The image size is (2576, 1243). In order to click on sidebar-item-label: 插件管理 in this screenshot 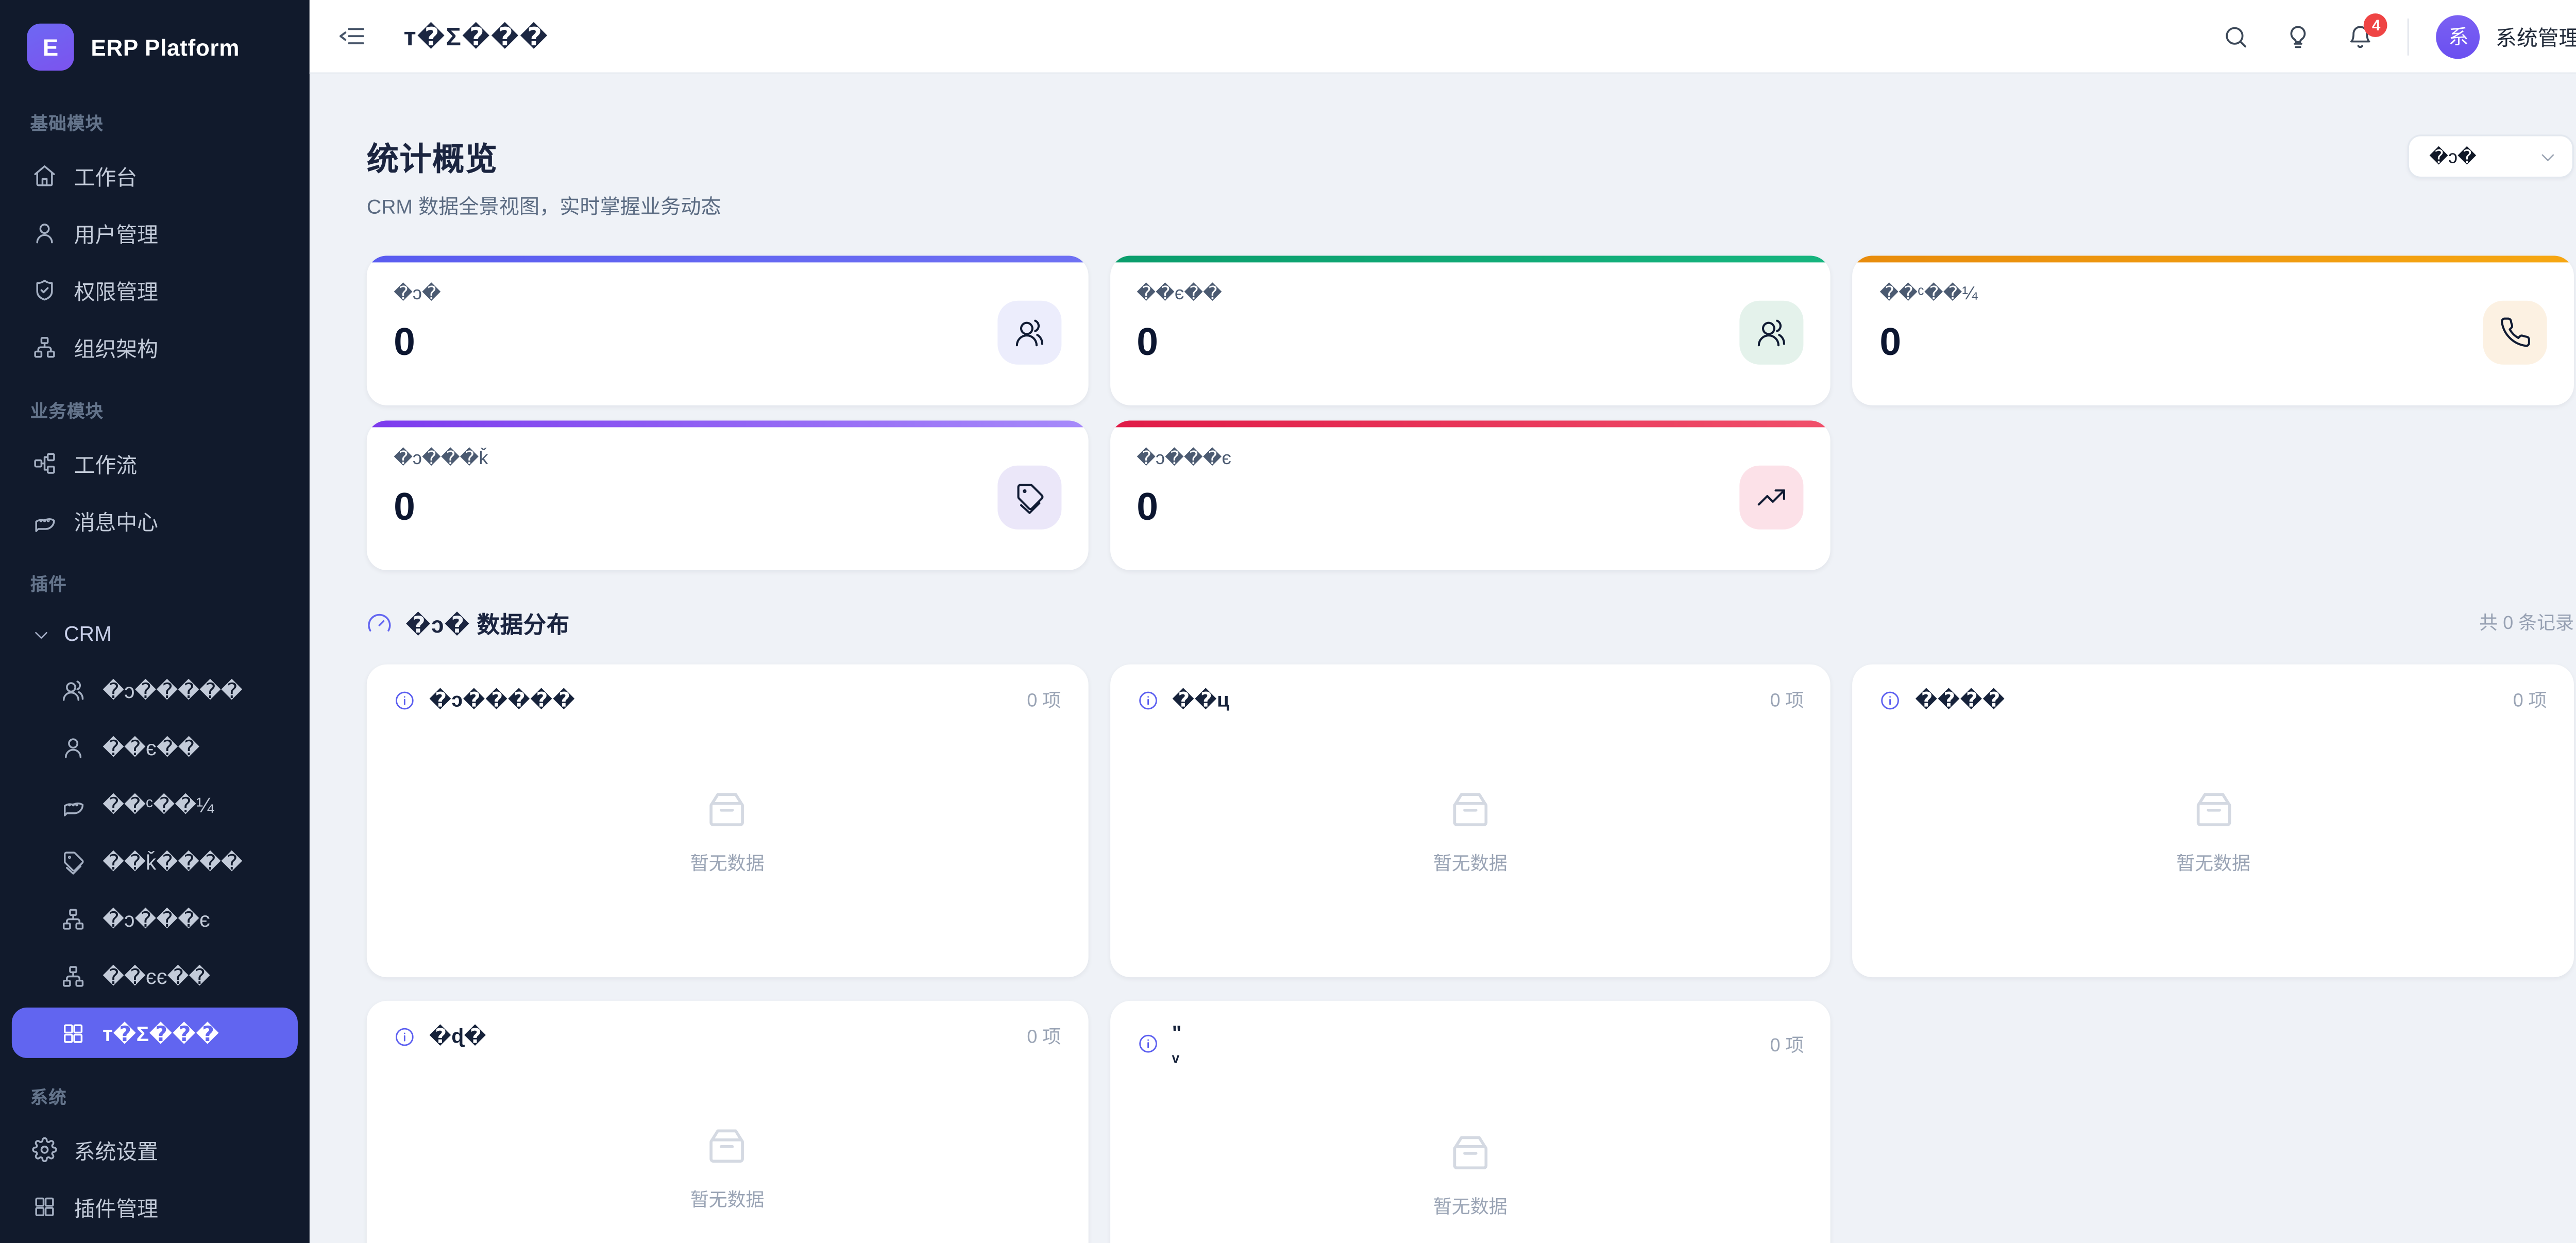, I will do `click(116, 1208)`.